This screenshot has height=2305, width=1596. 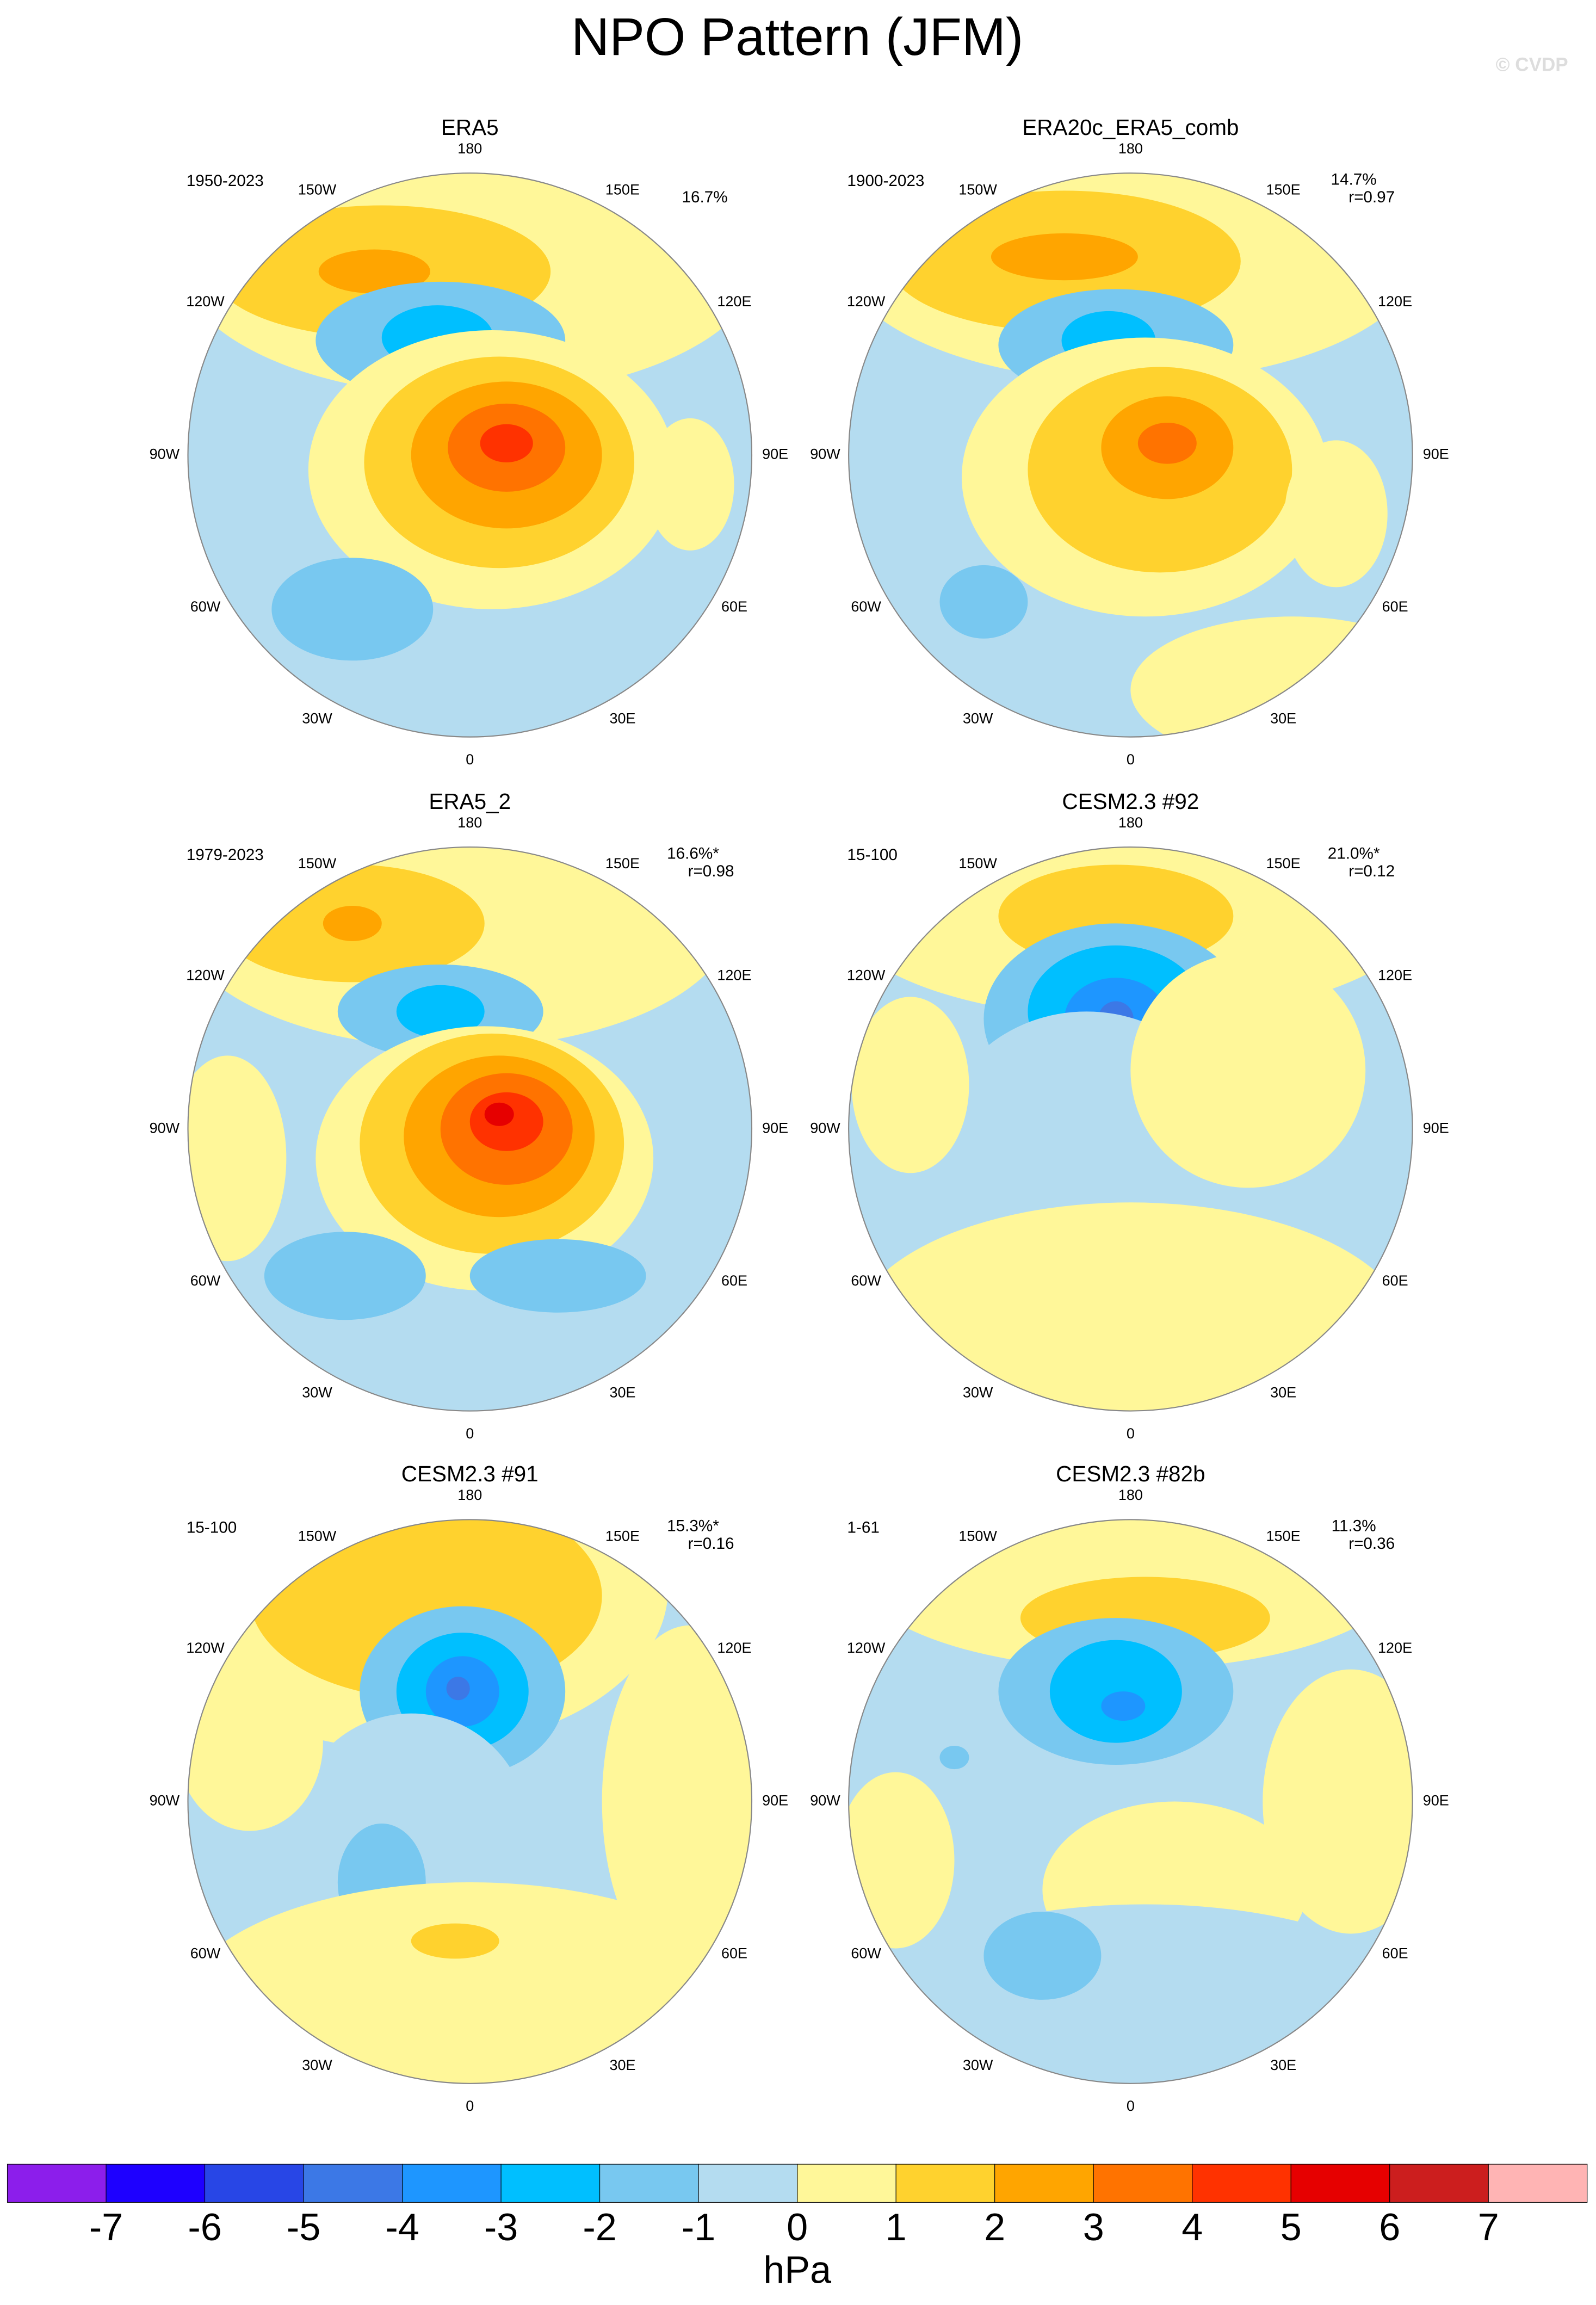 I want to click on period-label: 1900-2023, so click(x=885, y=181).